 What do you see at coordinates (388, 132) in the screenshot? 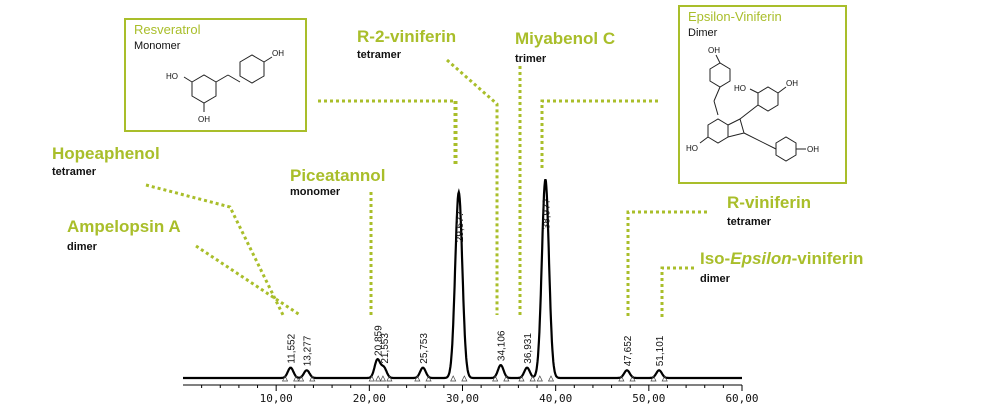
I see `leader-r2-viniferin` at bounding box center [388, 132].